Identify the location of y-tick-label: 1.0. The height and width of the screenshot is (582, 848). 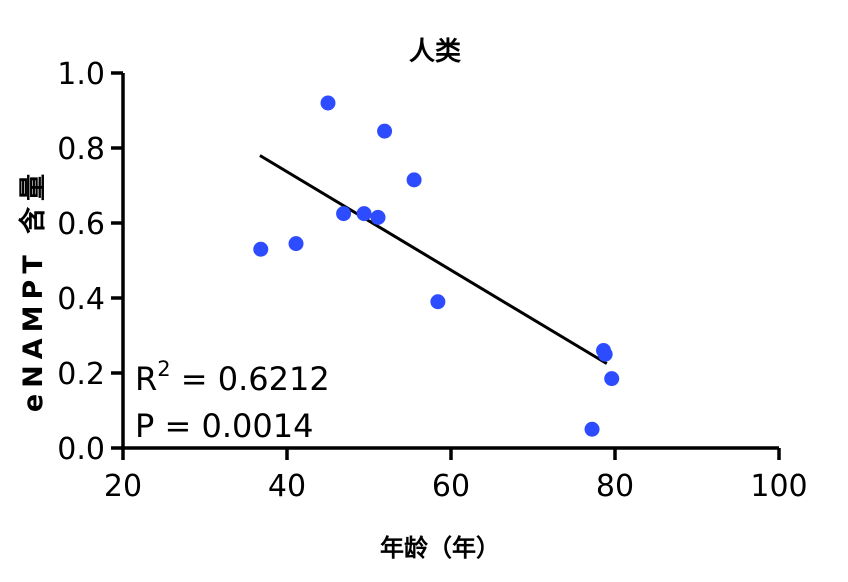
(81, 74).